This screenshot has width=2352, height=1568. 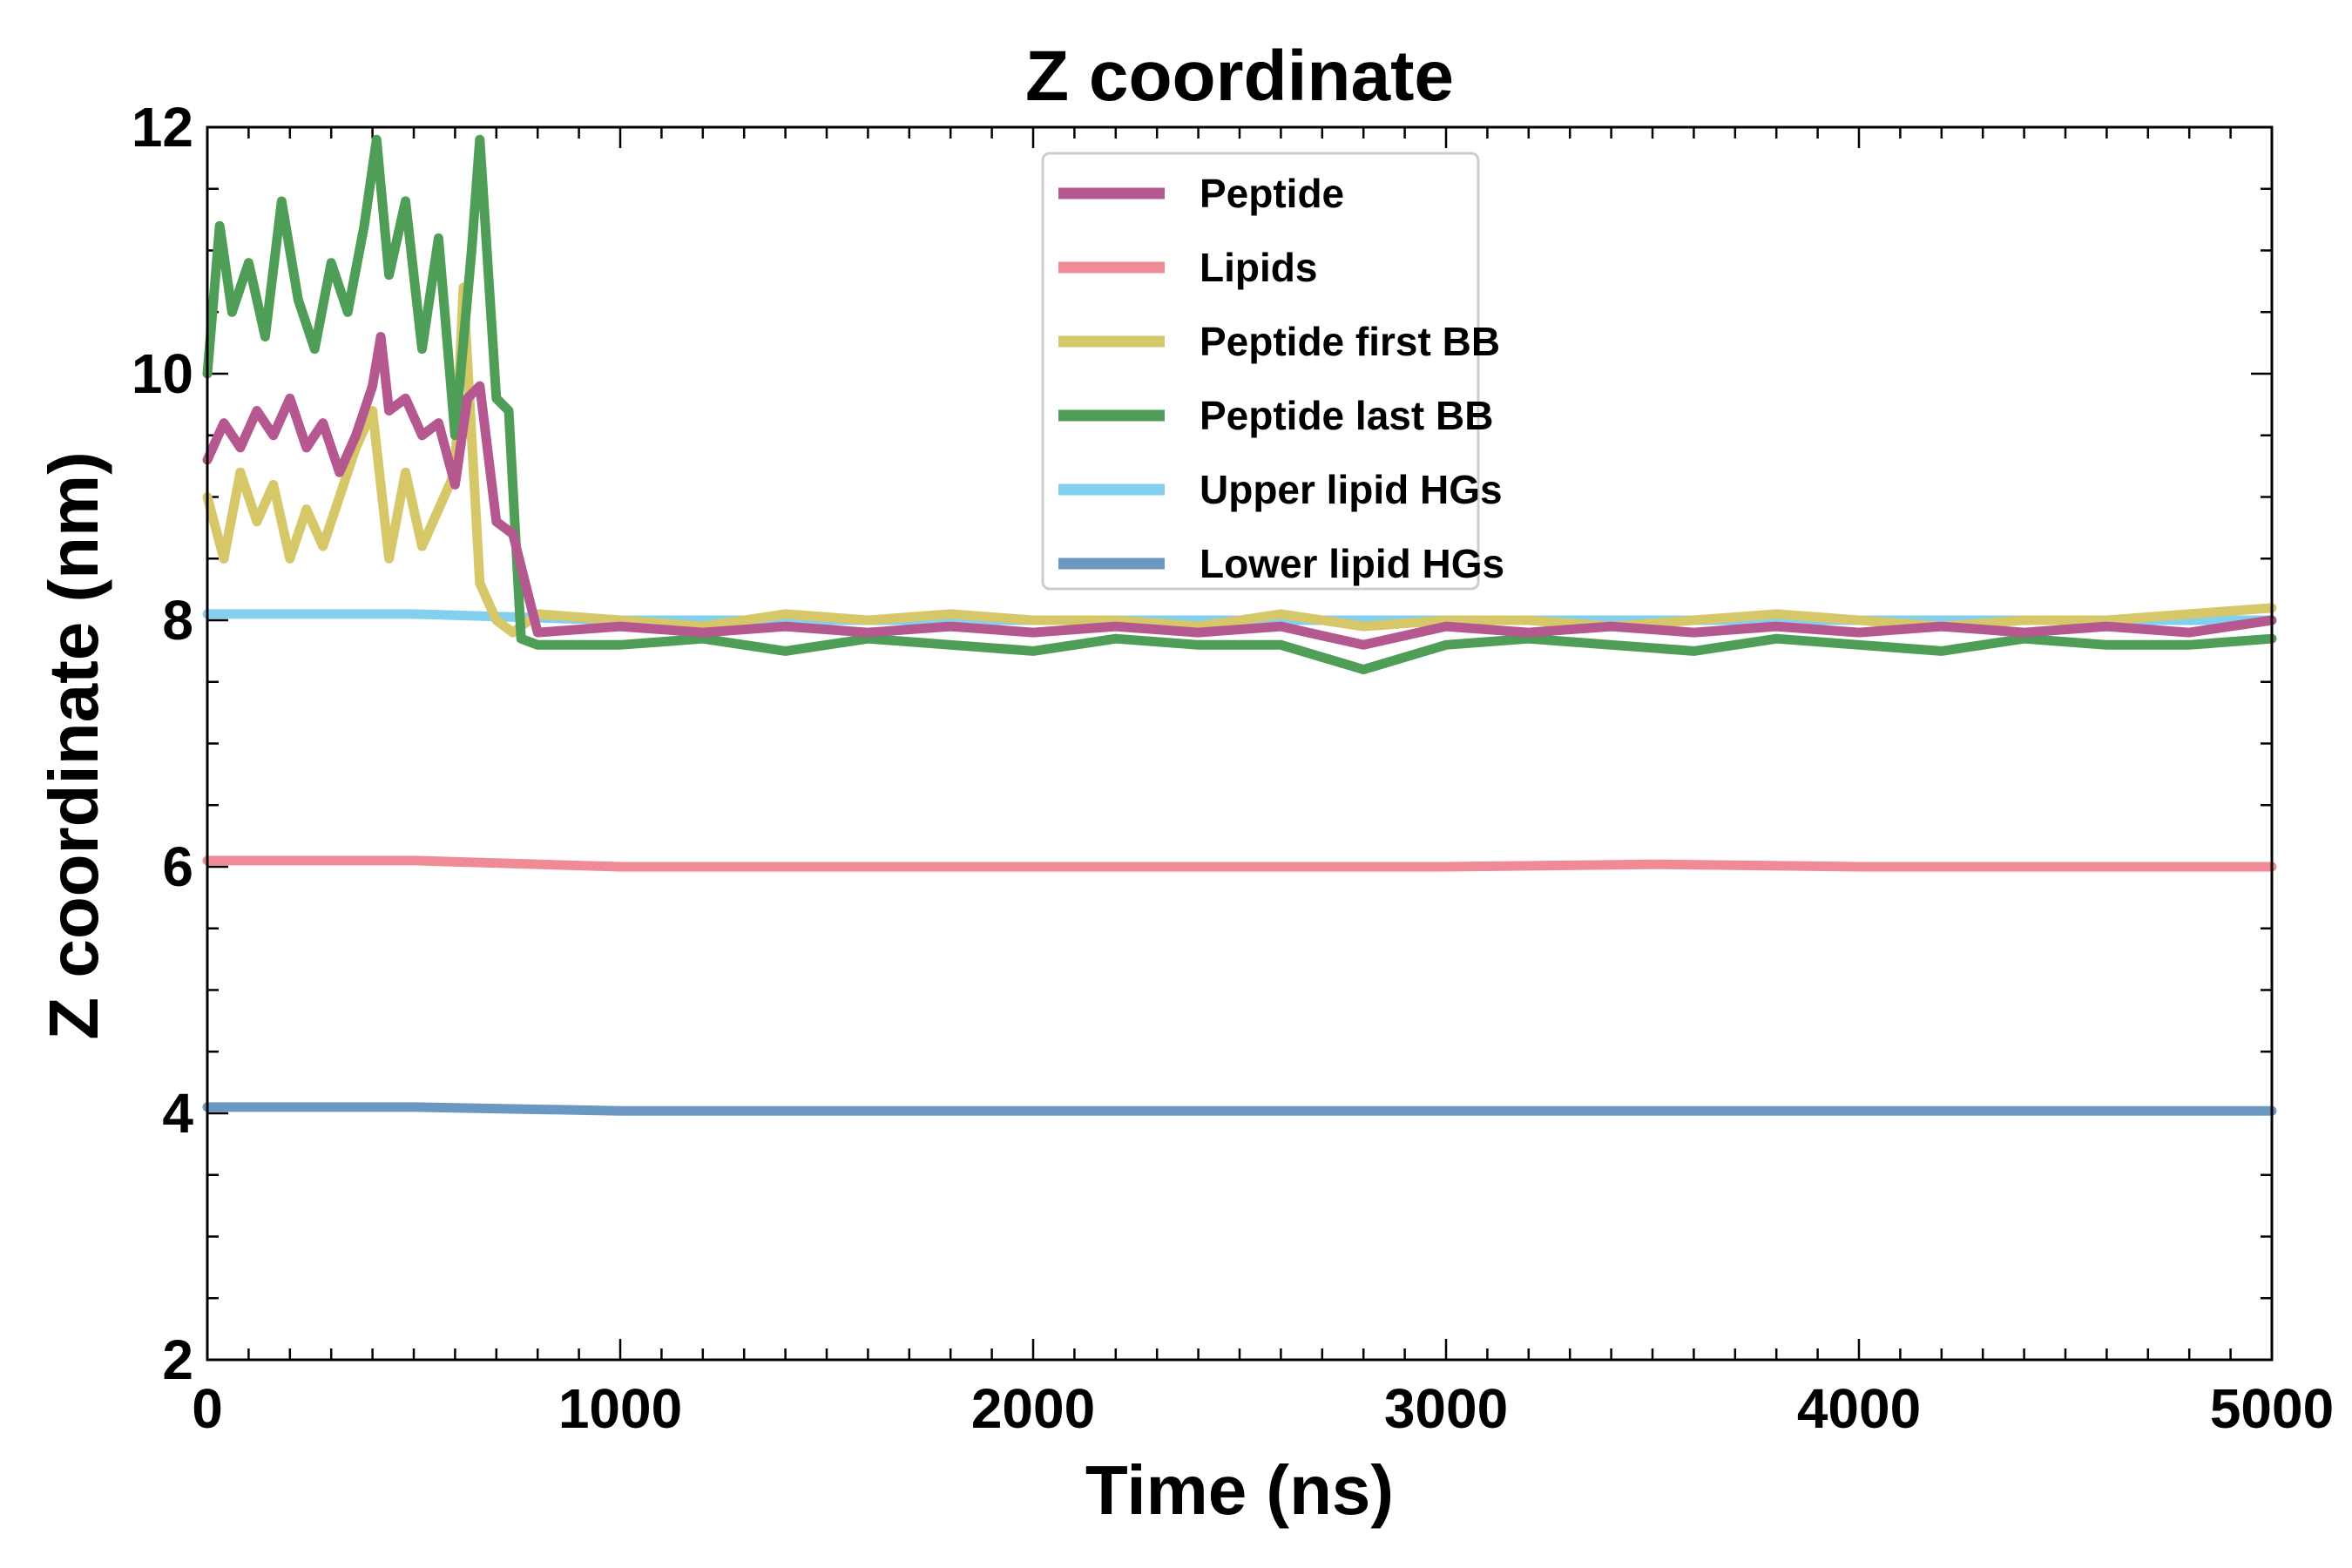 I want to click on legend-label: Lower lipid HGs, so click(x=1352, y=564).